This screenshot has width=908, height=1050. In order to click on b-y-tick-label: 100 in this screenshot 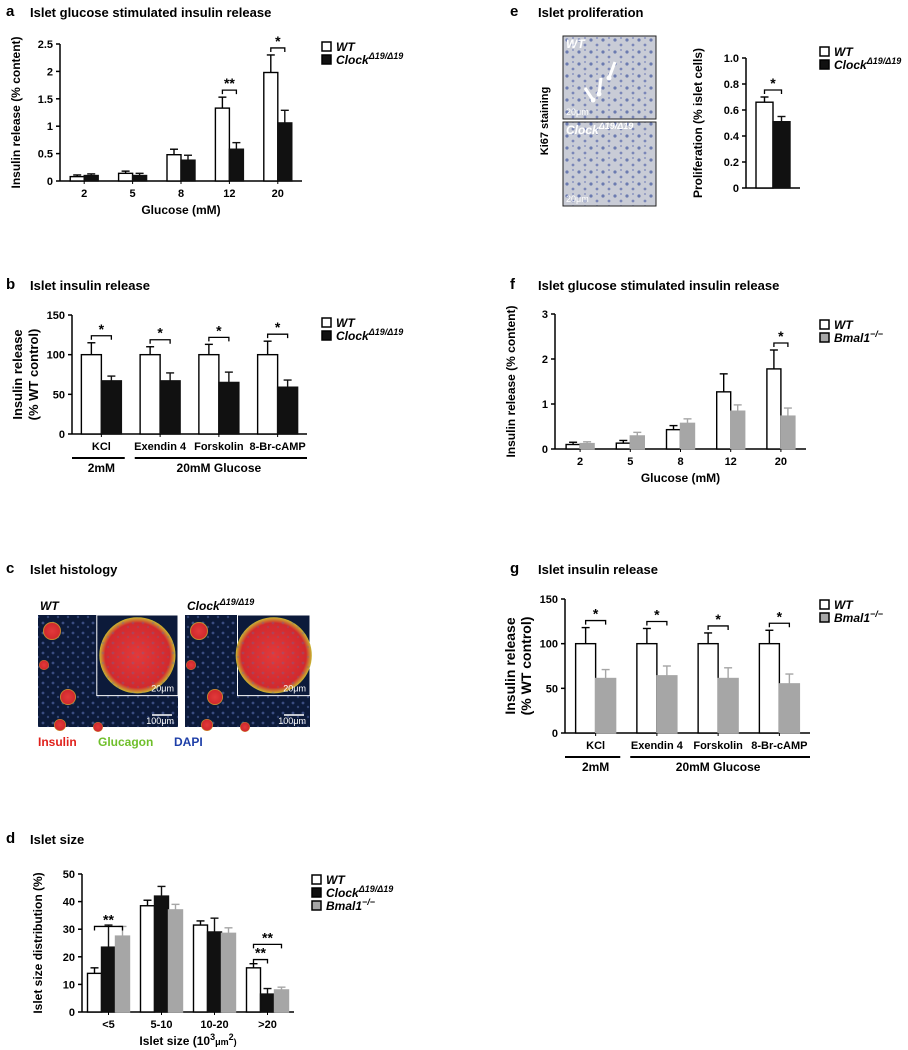, I will do `click(56, 356)`.